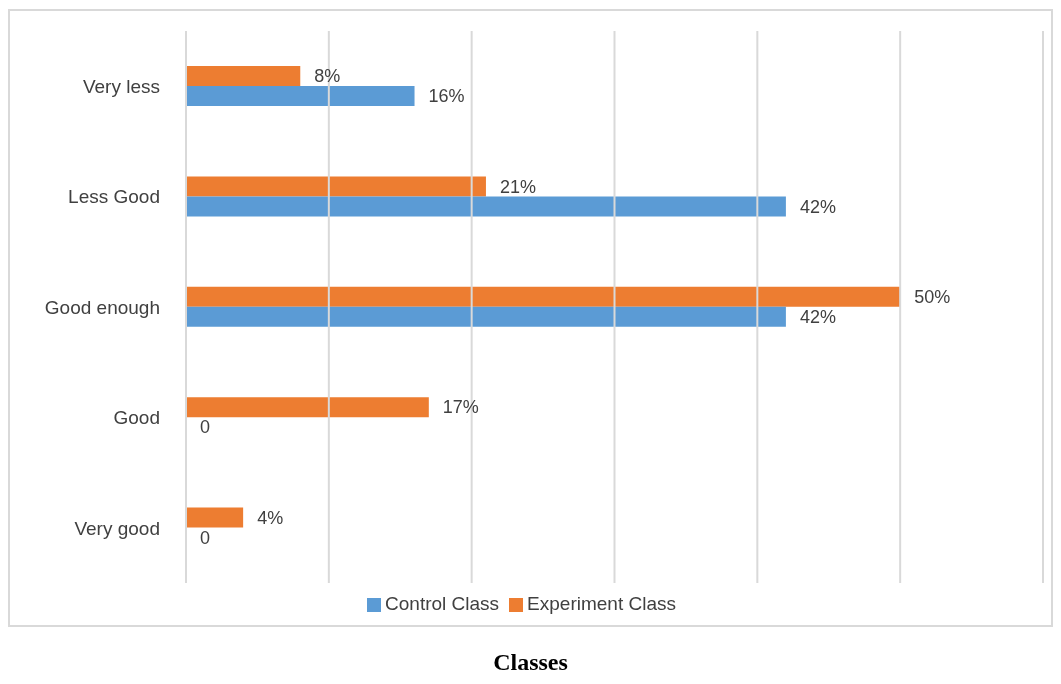 This screenshot has height=684, width=1061. What do you see at coordinates (530, 662) in the screenshot?
I see `x-axis-title: Classes` at bounding box center [530, 662].